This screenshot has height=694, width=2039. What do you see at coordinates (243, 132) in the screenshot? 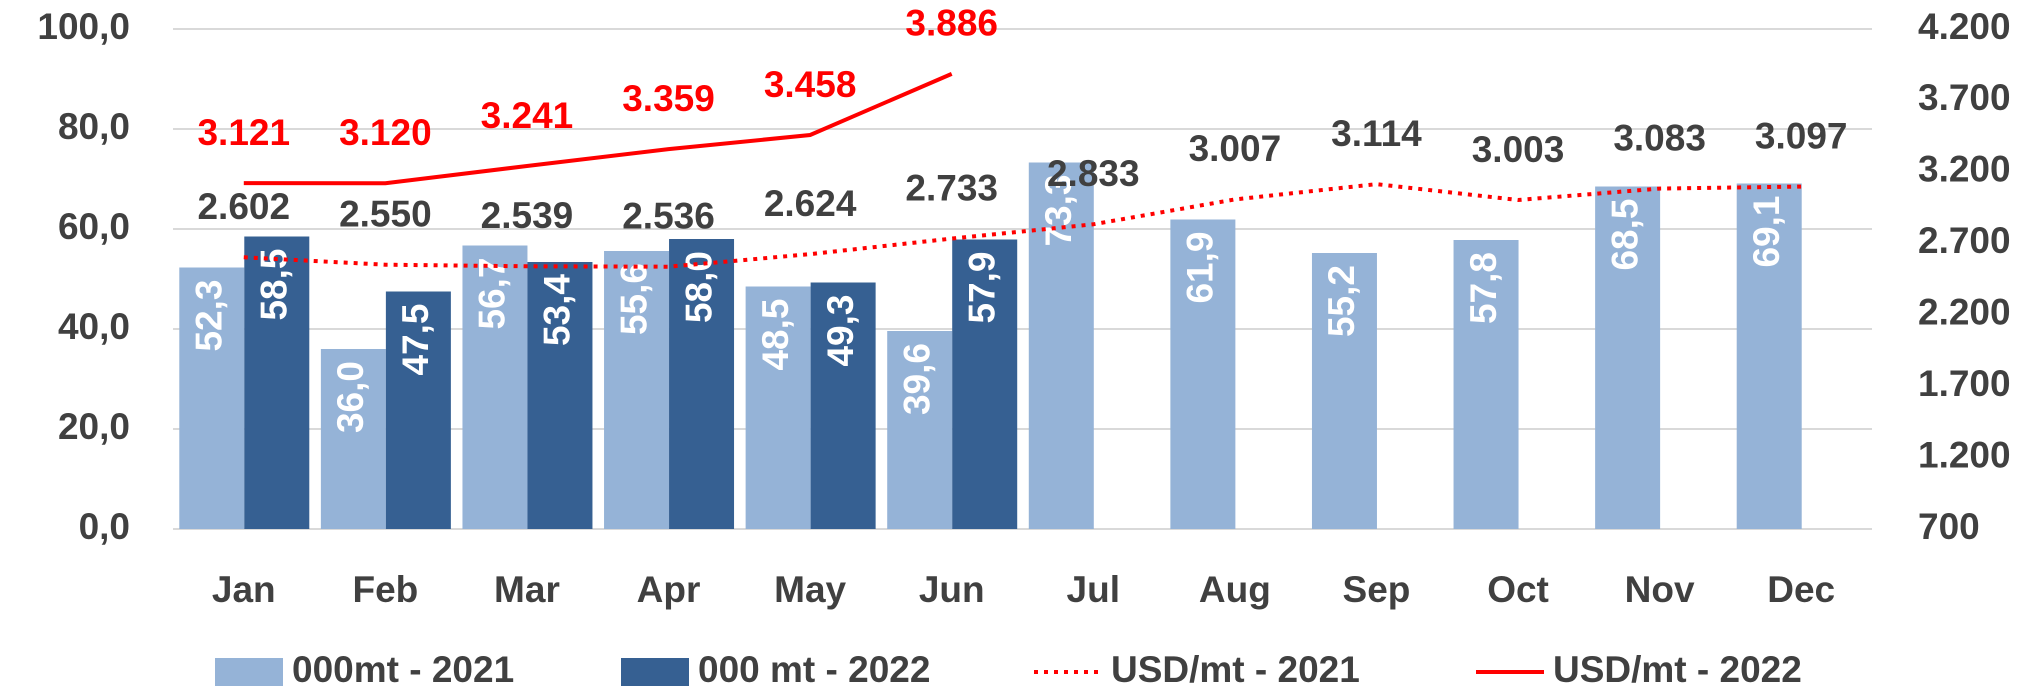
I see `line-value-label: 3.121` at bounding box center [243, 132].